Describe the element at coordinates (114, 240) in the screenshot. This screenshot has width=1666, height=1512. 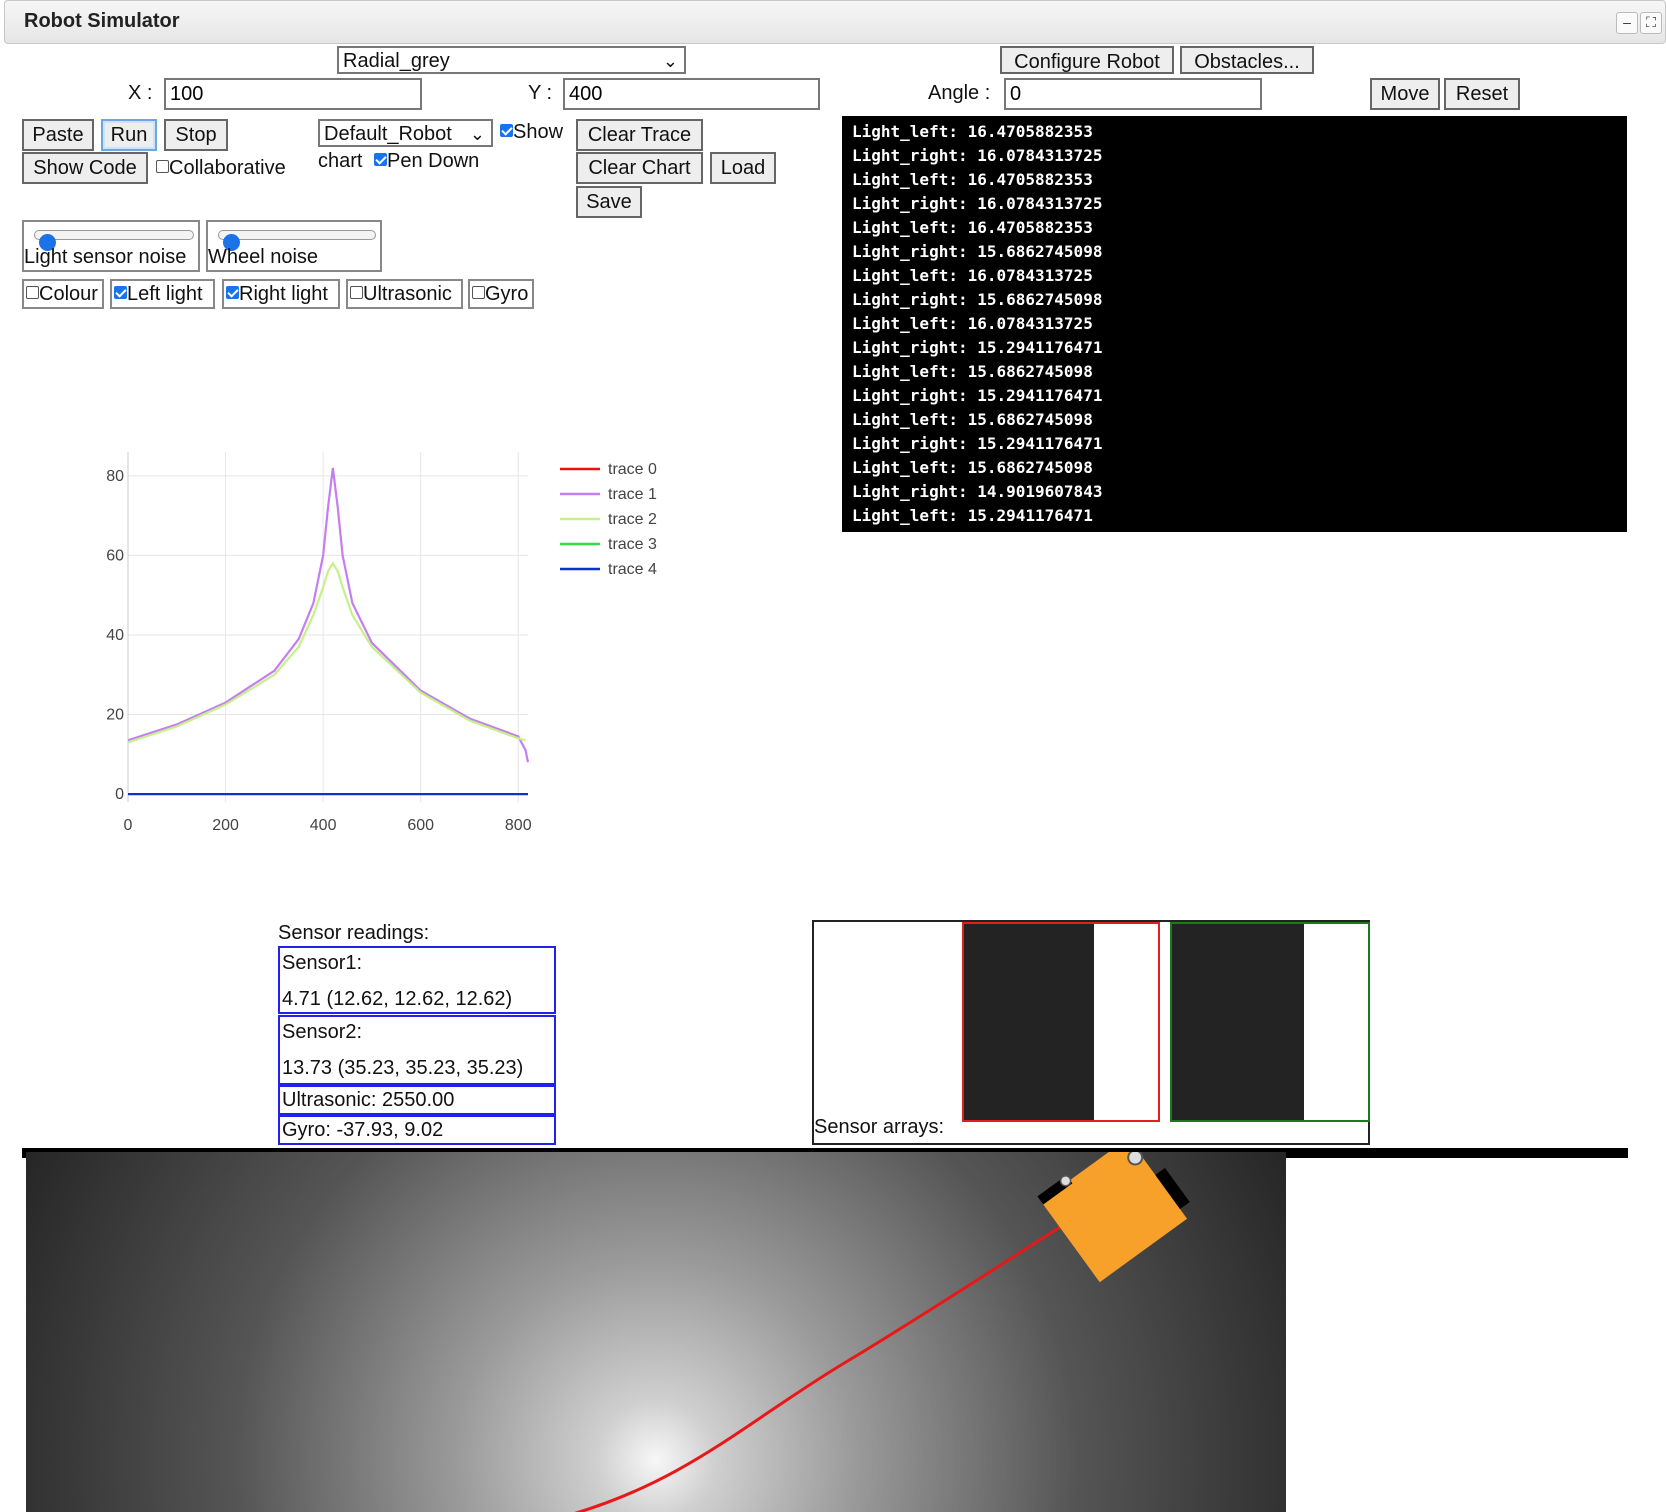
I see `light-sensor-noise-slider` at that location.